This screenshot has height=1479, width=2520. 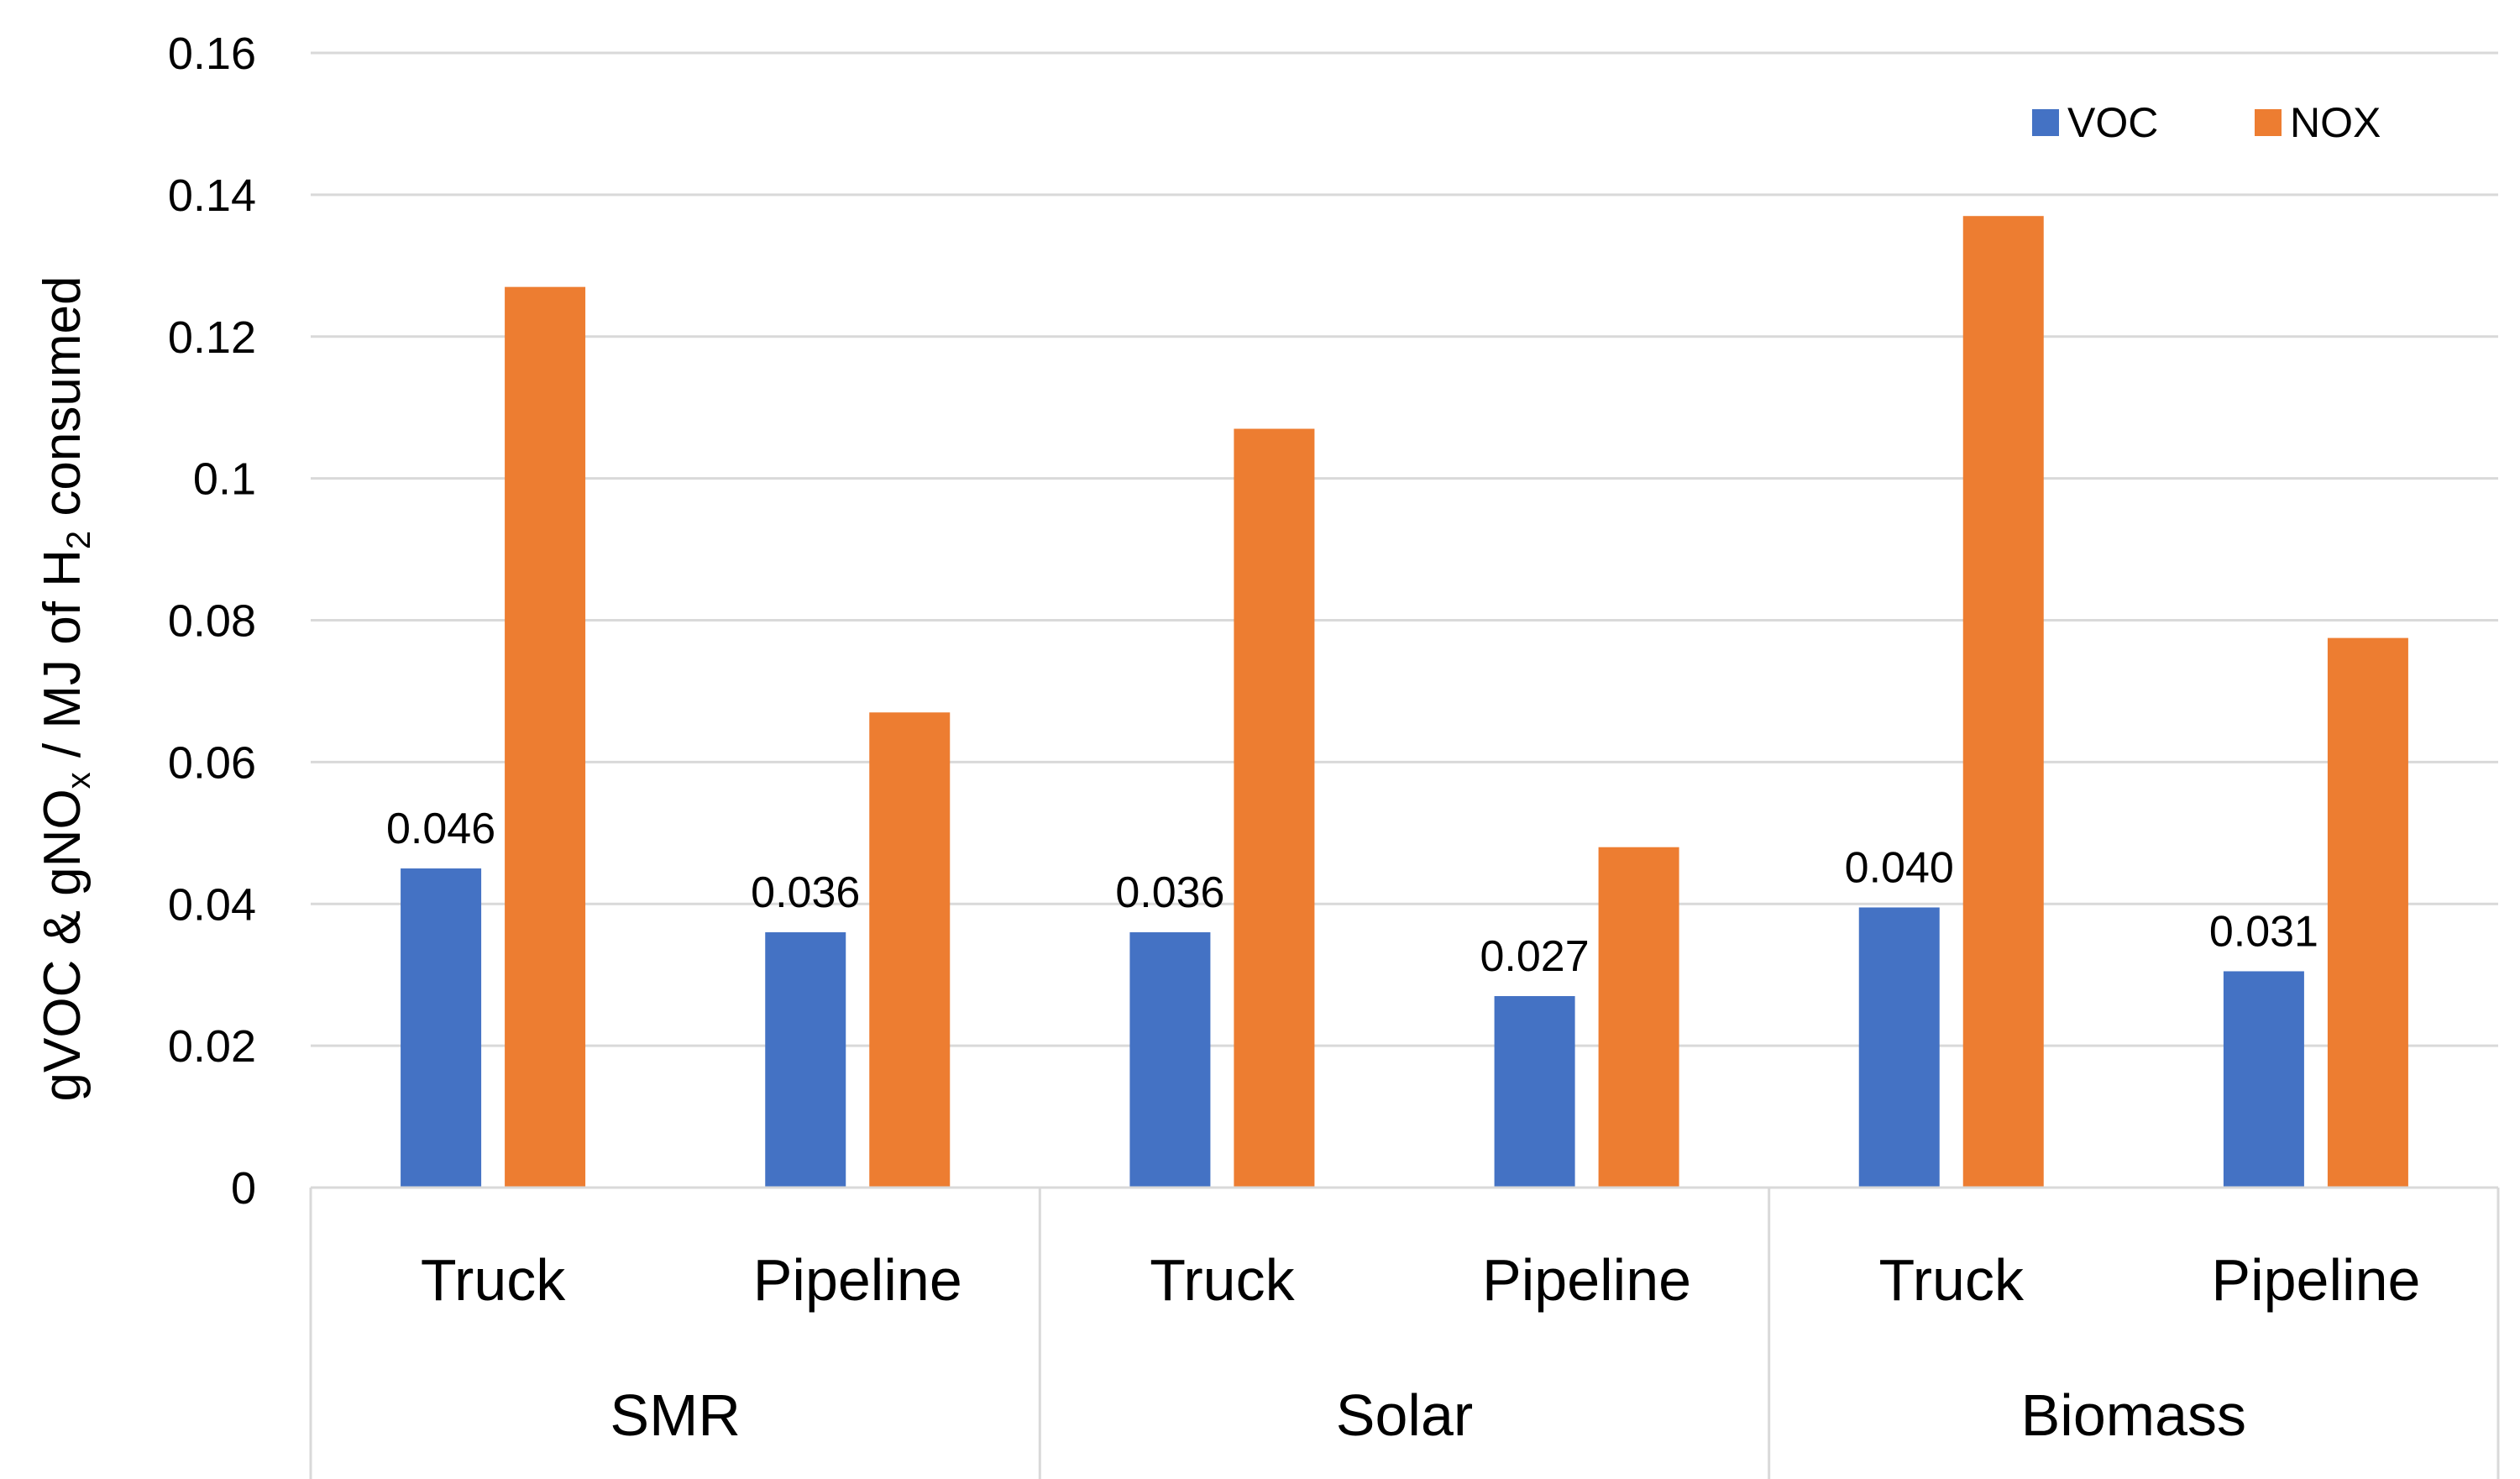 I want to click on data-label-voc-biomass-pipeline: 0.031, so click(x=2263, y=931).